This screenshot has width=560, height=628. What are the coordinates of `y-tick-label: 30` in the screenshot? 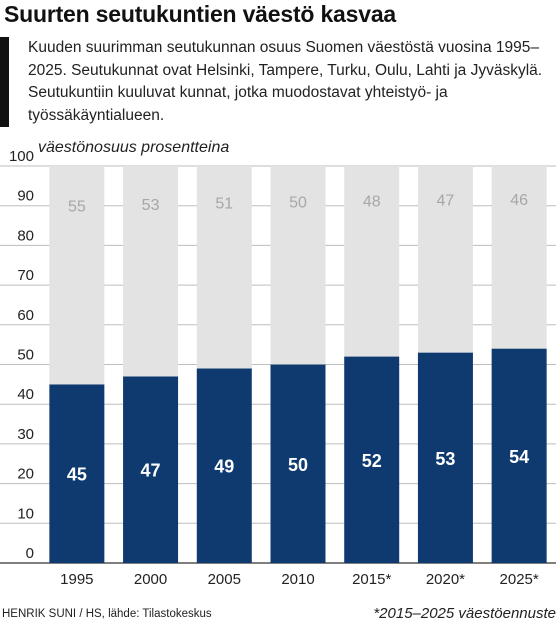 It's located at (25, 434).